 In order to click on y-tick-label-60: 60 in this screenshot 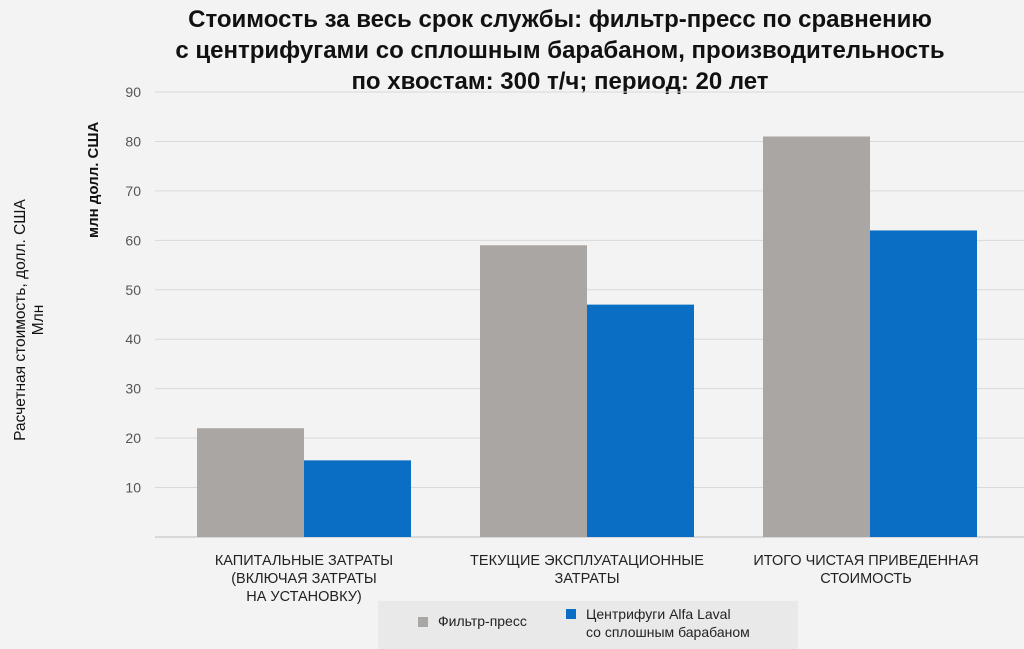, I will do `click(133, 240)`.